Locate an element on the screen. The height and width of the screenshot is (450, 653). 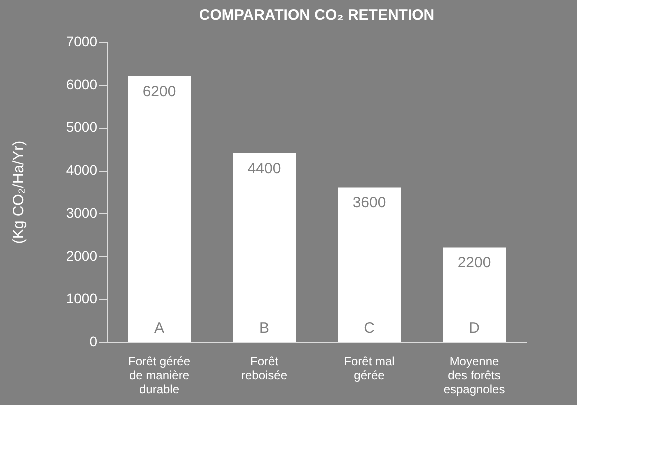
x-tick-label: Moyenne des forêts espagnoles is located at coordinates (475, 375).